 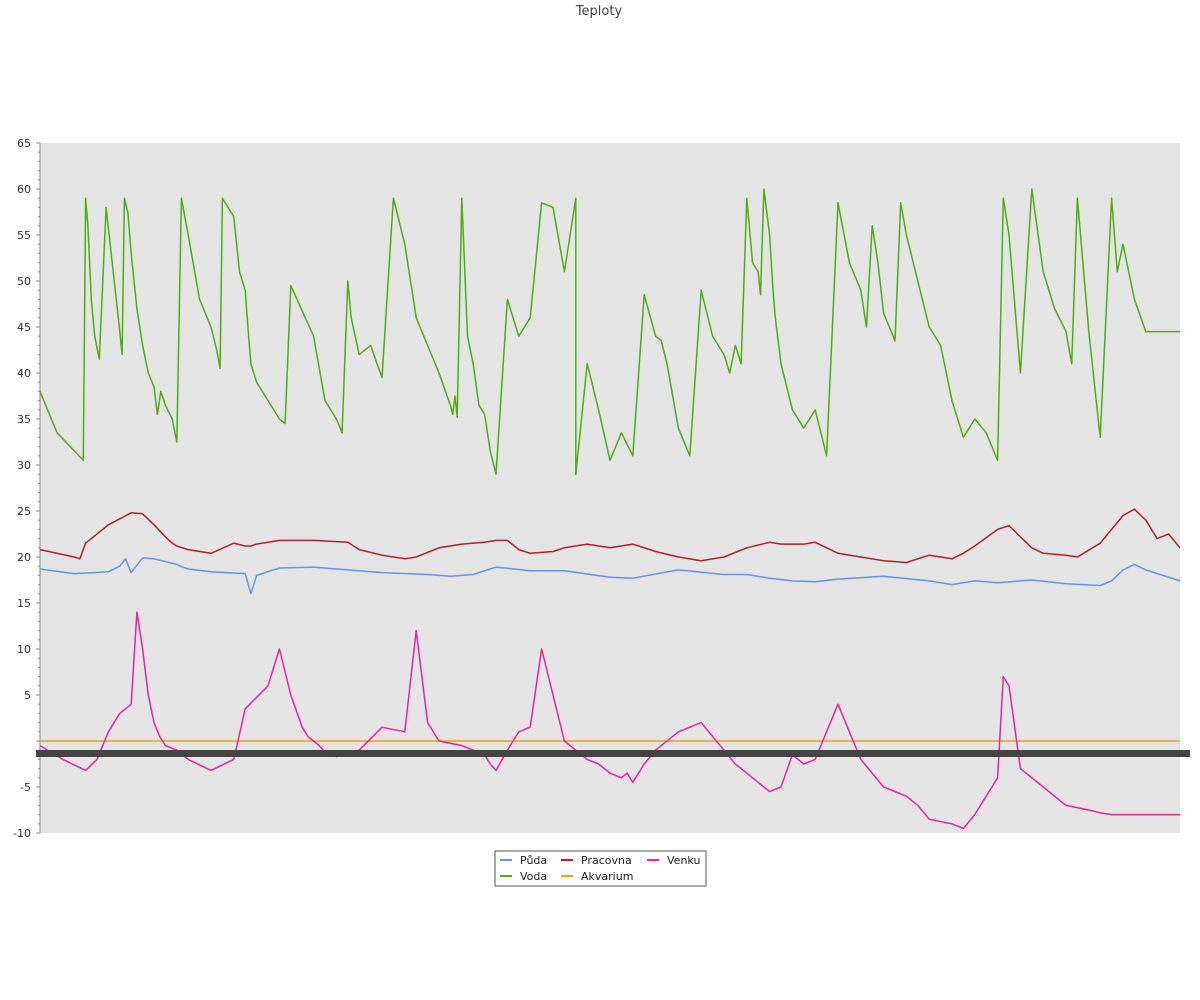 What do you see at coordinates (22, 833) in the screenshot?
I see `y-tick-label: -10` at bounding box center [22, 833].